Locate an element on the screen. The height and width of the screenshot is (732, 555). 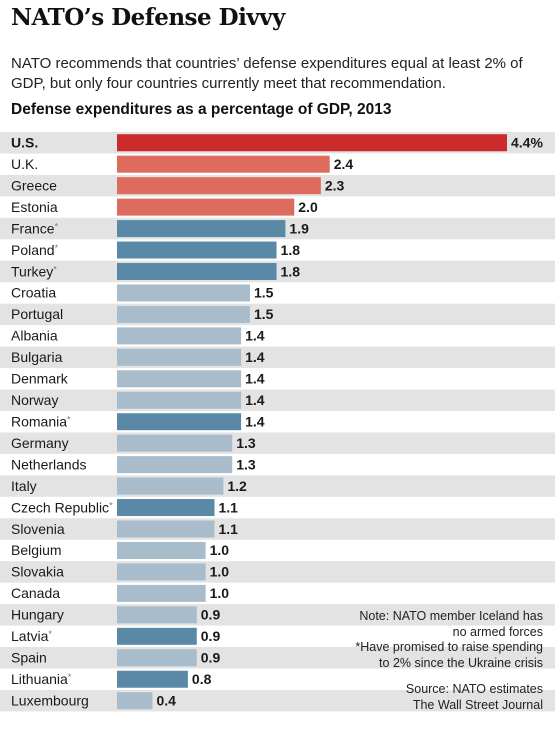
category-label: Croatia is located at coordinates (33, 293).